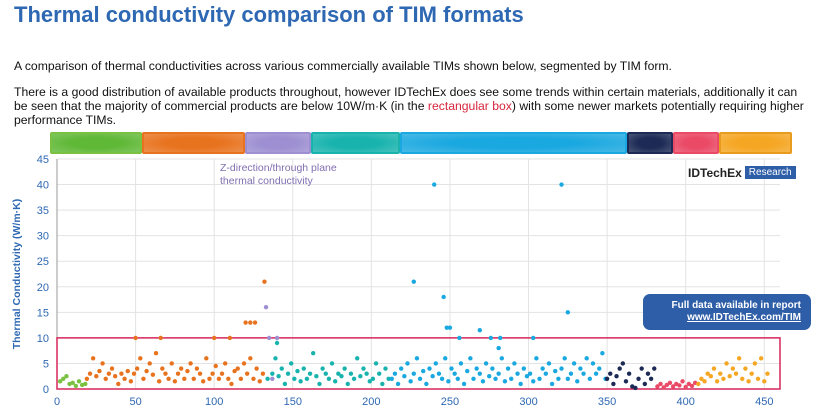 The image size is (816, 411). I want to click on y-tick-label: 45, so click(43, 160).